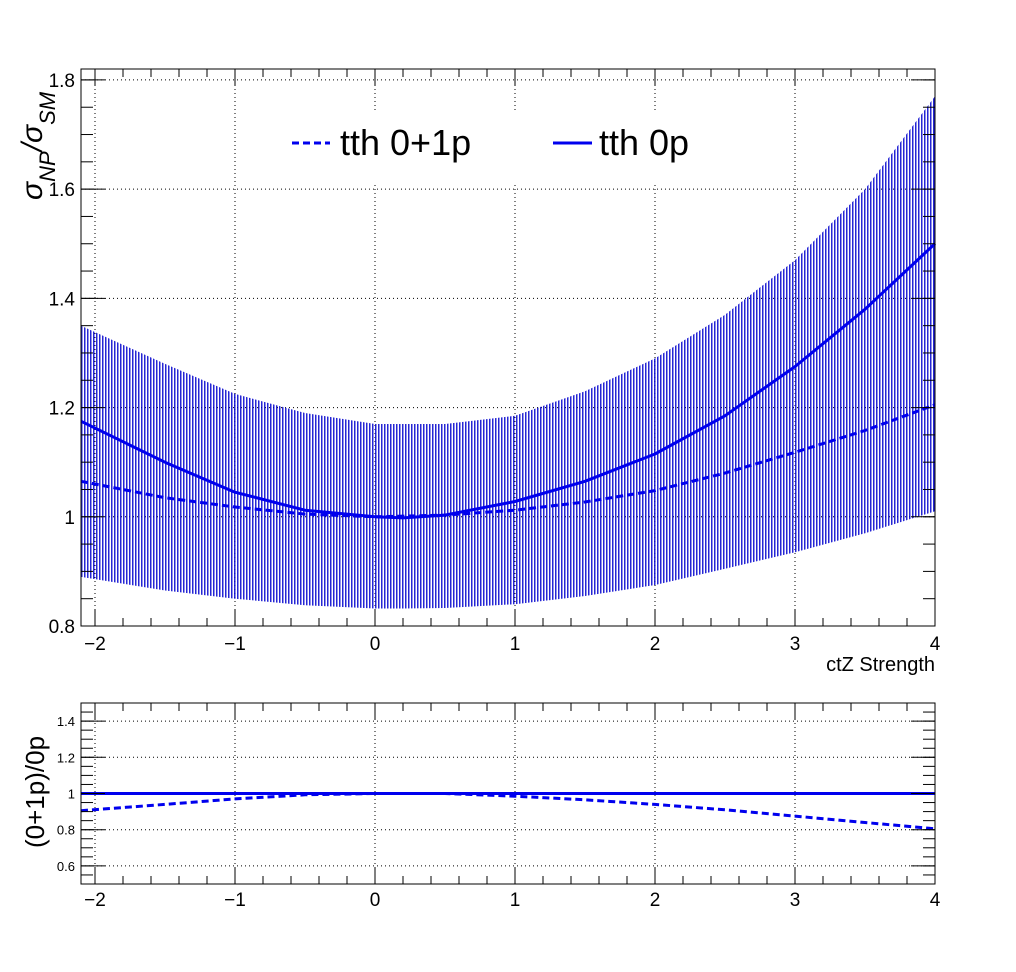  I want to click on legend-background, so click(499, 148).